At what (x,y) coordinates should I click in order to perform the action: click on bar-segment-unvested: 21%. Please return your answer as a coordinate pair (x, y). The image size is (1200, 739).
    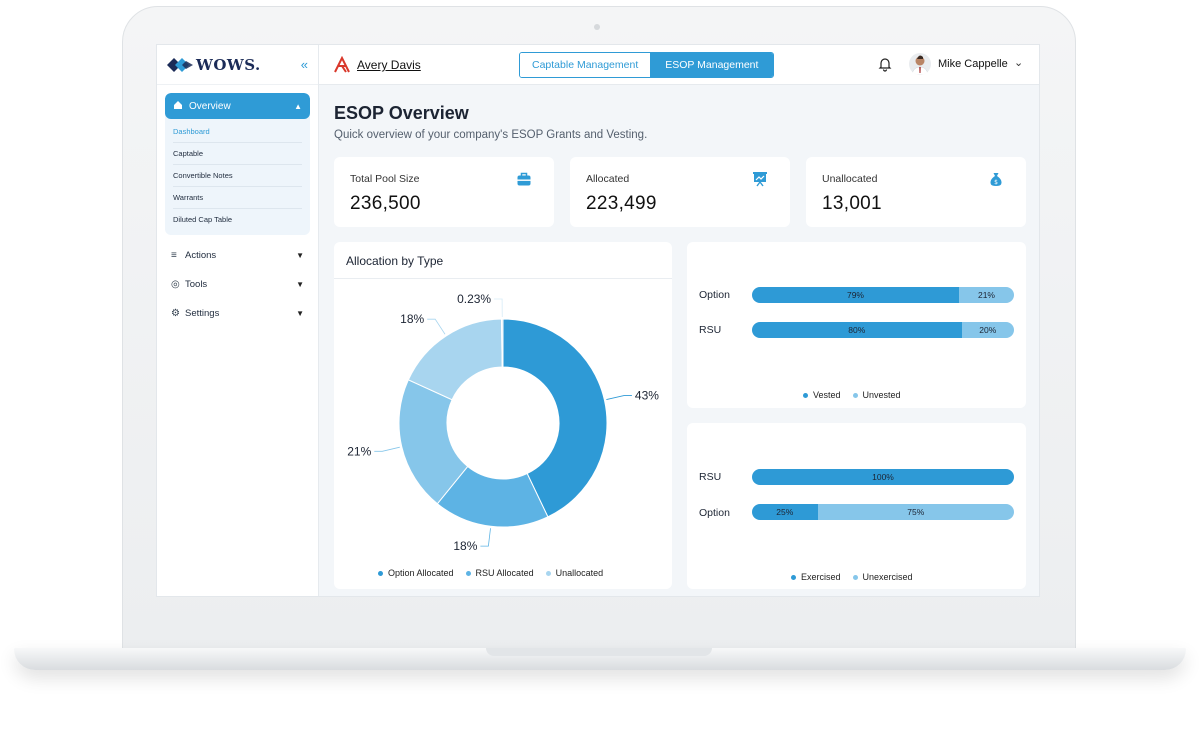
    Looking at the image, I should click on (986, 295).